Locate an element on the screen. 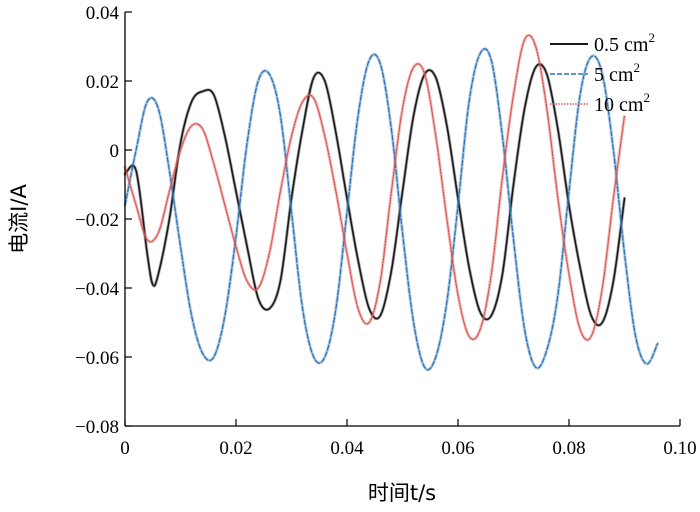 Image resolution: width=700 pixels, height=512 pixels. x-tick-label: 0.08 is located at coordinates (568, 448).